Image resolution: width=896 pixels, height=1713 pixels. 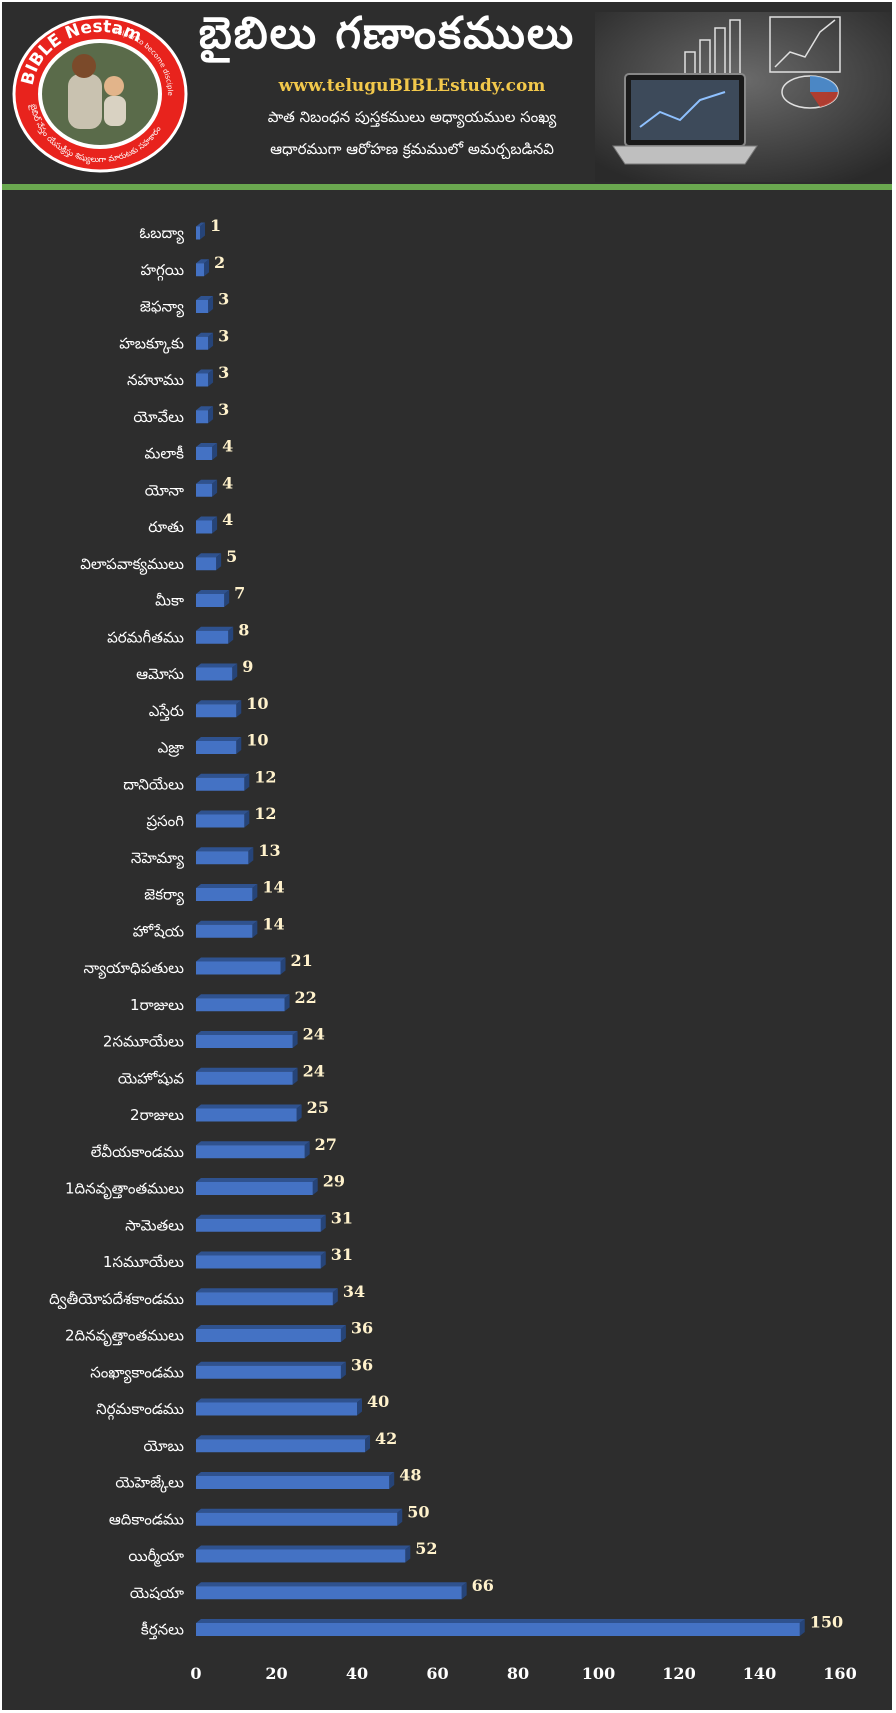 I want to click on value-label: 24, so click(x=314, y=1034).